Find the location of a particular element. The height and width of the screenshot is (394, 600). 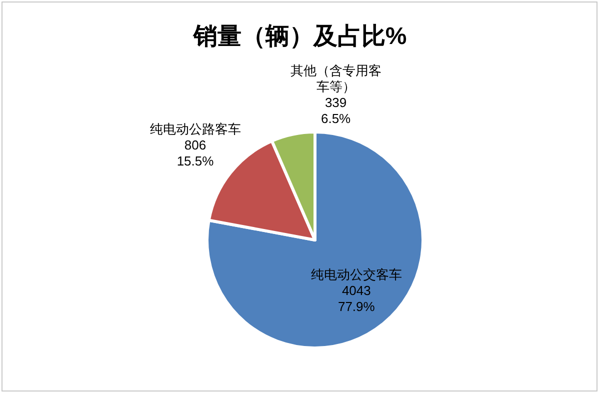

chart-title: 销量（辆）及占比% is located at coordinates (299, 36).